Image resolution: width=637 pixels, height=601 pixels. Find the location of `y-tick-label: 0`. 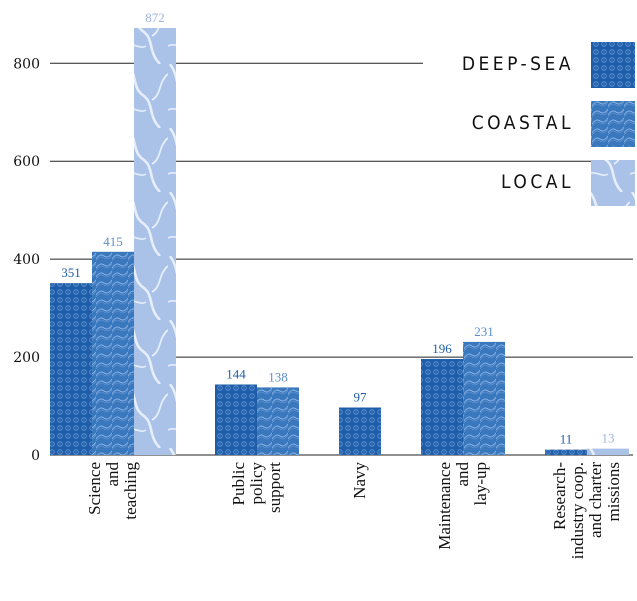

y-tick-label: 0 is located at coordinates (35, 456).